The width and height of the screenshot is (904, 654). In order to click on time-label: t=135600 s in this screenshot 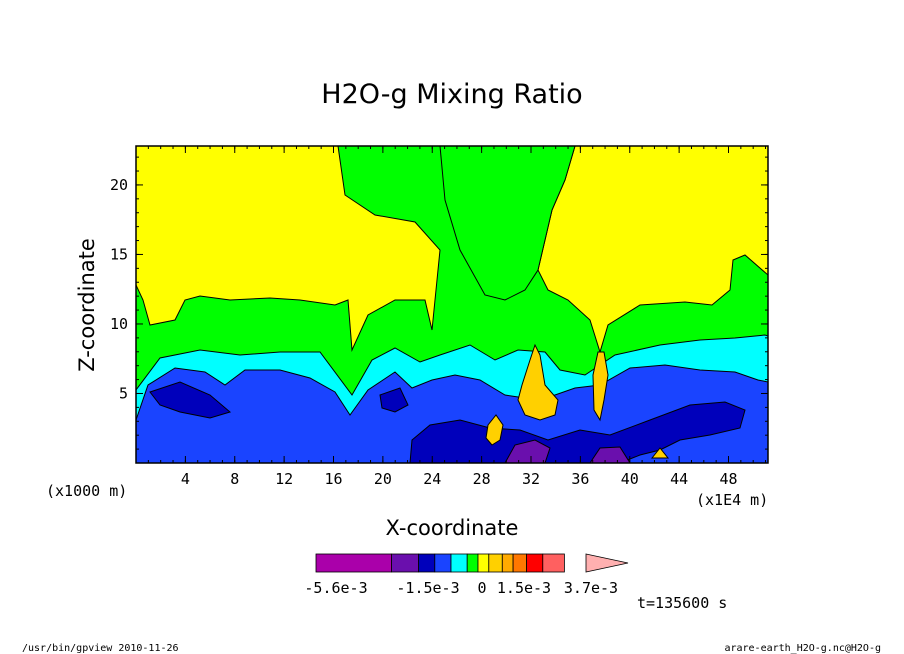, I will do `click(682, 603)`.